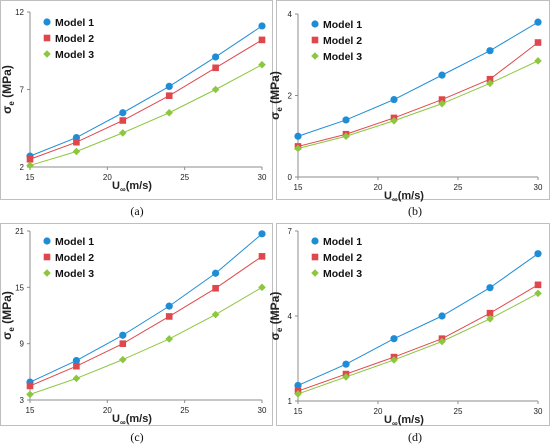 Image resolution: width=550 pixels, height=448 pixels. Describe the element at coordinates (132, 187) in the screenshot. I see `x-axis-label-a: U∞(m/s)` at that location.